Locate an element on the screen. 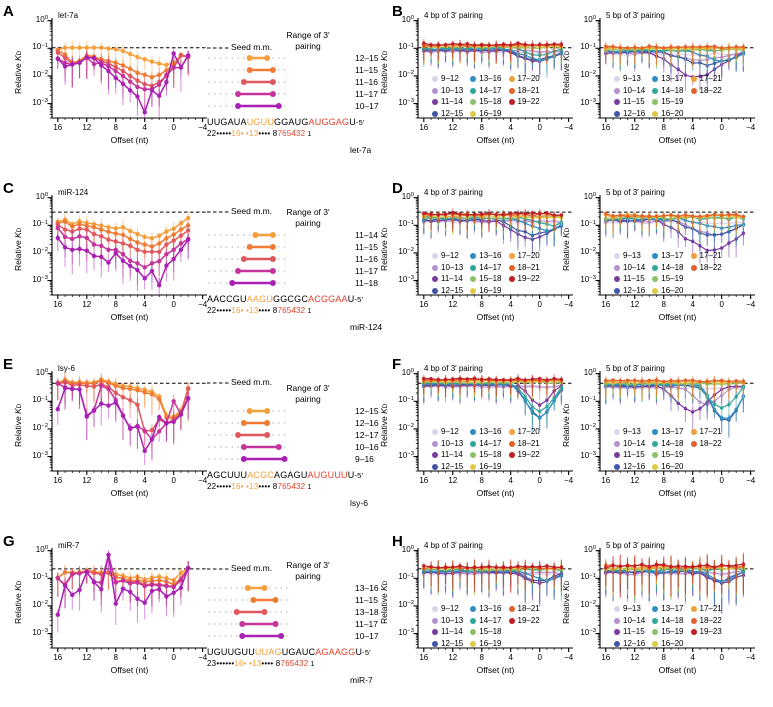 Image resolution: width=773 pixels, height=707 pixels. plot-f-4bp-legend-col: 13–16 14–17 15–18 16–19 is located at coordinates (486, 449).